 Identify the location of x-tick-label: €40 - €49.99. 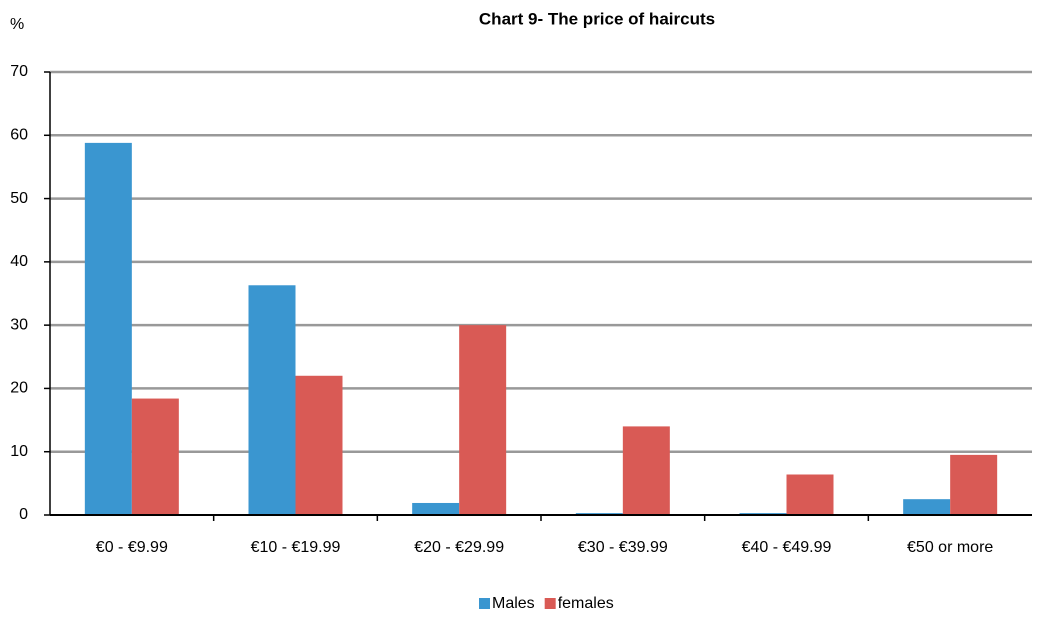
(787, 547).